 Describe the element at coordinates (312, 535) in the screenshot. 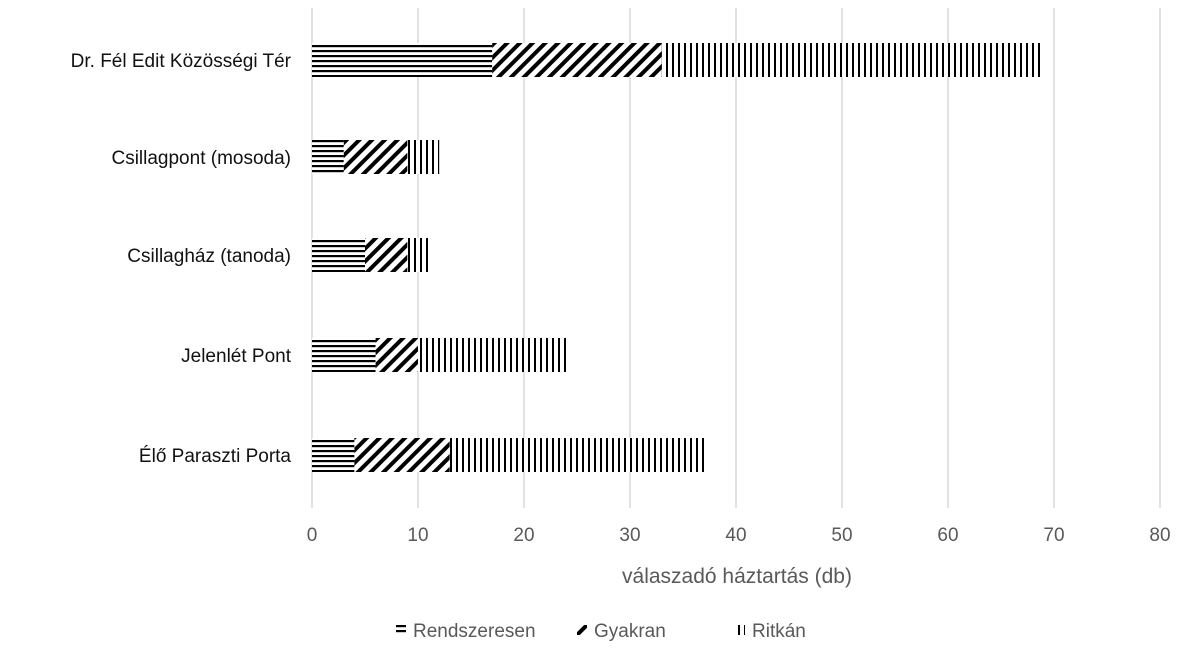

I see `x-tick-label: 0` at that location.